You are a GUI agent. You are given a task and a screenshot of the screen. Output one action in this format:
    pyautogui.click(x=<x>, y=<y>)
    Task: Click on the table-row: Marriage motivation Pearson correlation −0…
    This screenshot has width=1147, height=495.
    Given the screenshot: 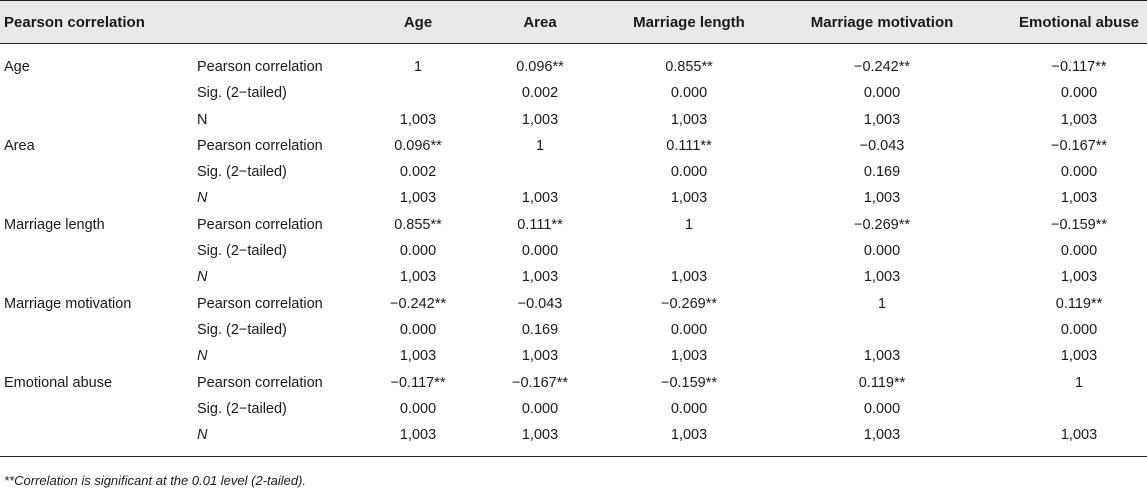 What is the action you would take?
    pyautogui.click(x=573, y=304)
    